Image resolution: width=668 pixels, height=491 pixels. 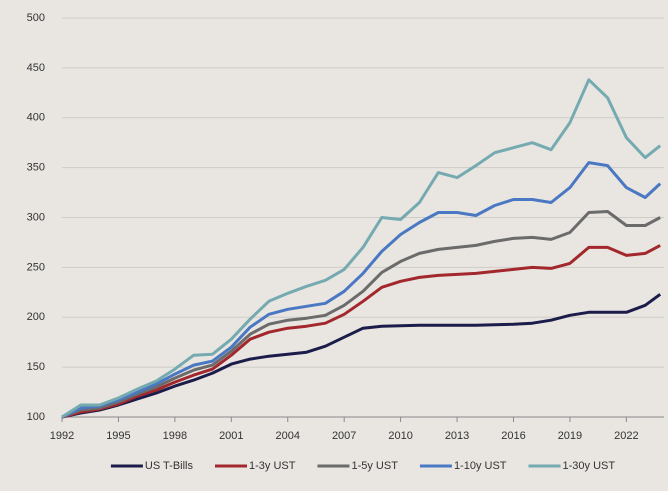 What do you see at coordinates (118, 436) in the screenshot?
I see `x-tick-label: 1995` at bounding box center [118, 436].